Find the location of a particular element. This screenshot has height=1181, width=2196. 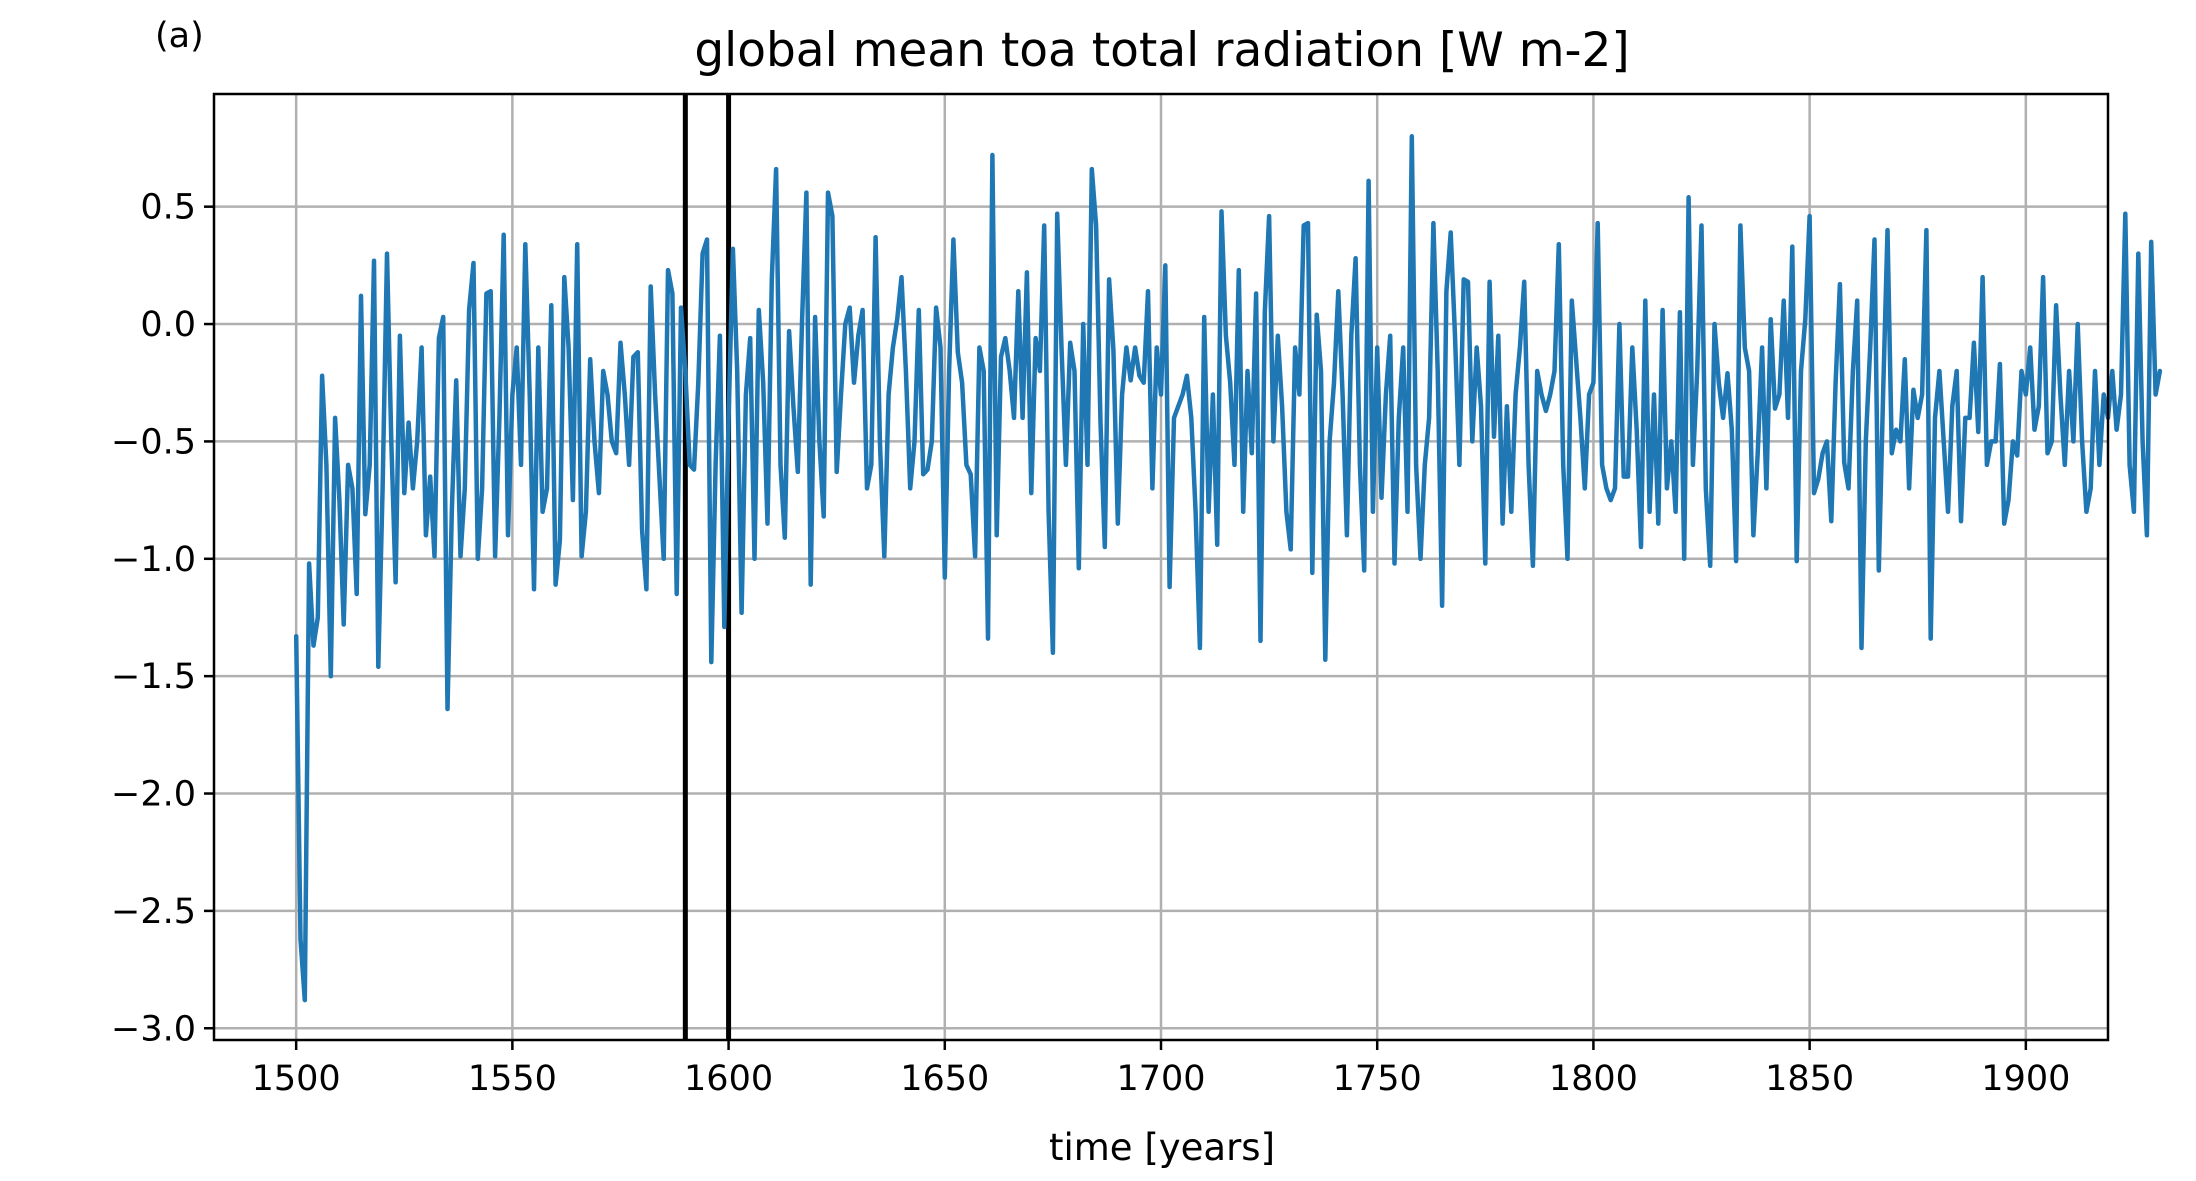

y-tick-label: 0.0 is located at coordinates (168, 325).